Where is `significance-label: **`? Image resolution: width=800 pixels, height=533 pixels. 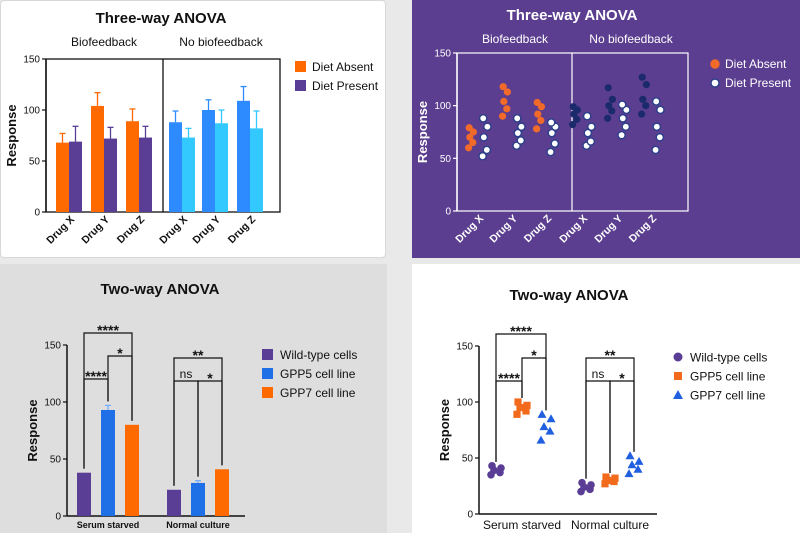 significance-label: ** is located at coordinates (610, 355).